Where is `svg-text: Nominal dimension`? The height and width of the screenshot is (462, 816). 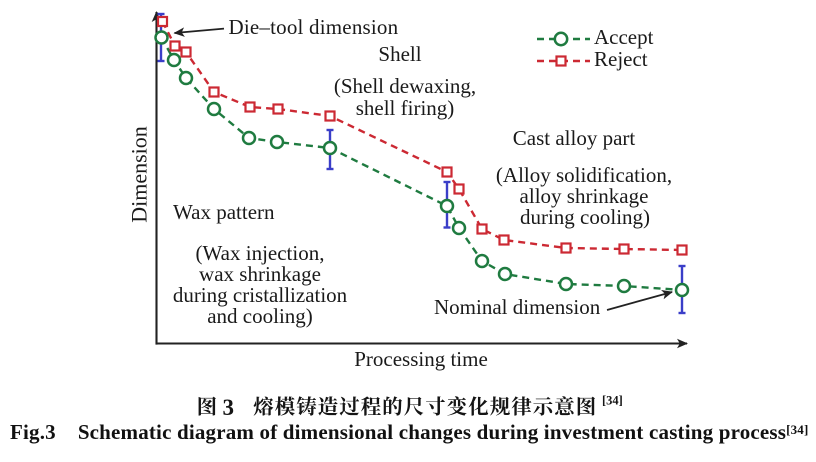 svg-text: Nominal dimension is located at coordinates (517, 307).